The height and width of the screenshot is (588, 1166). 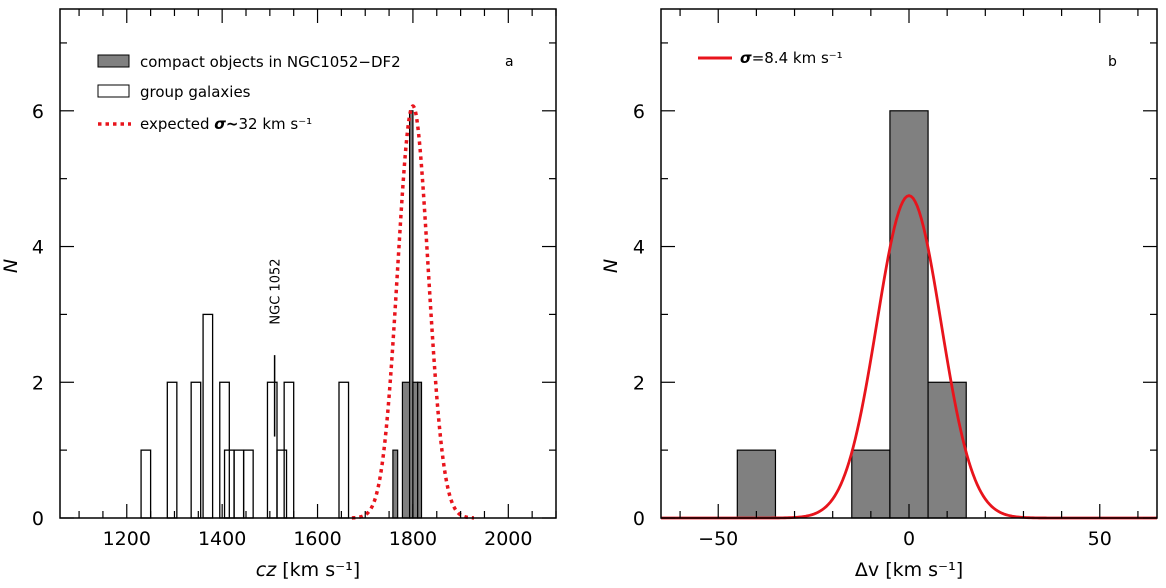 I want to click on panel-a-y-axis-label: N, so click(x=11, y=266).